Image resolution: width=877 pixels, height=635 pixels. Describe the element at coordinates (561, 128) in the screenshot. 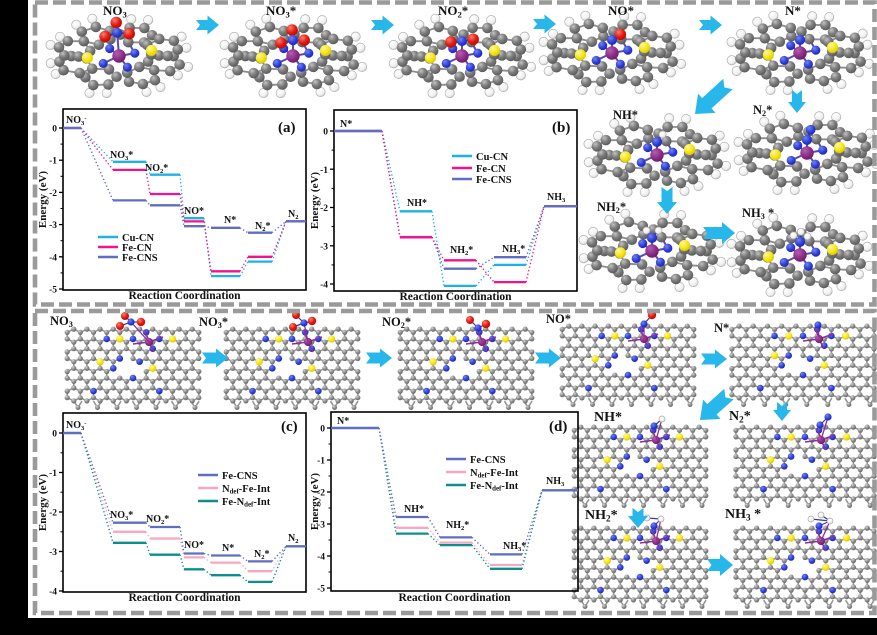

I see `svg-text: (b)` at that location.